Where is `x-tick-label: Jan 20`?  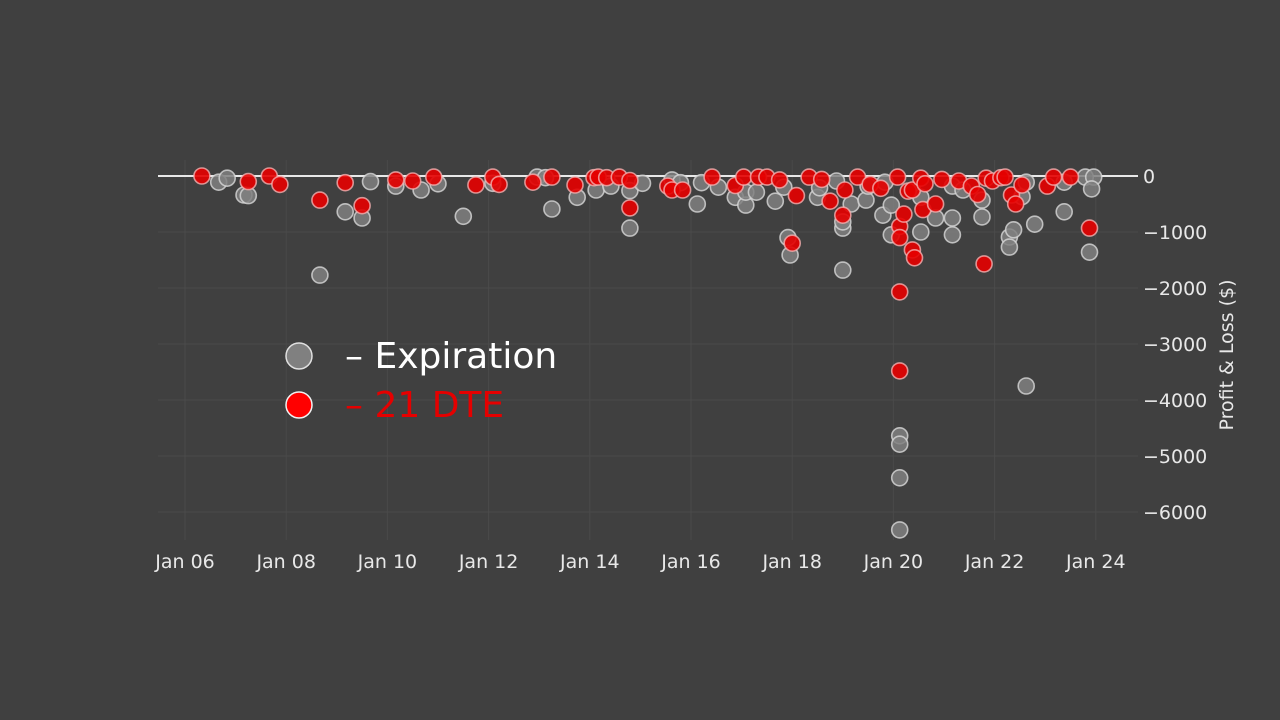
x-tick-label: Jan 20 is located at coordinates (893, 562).